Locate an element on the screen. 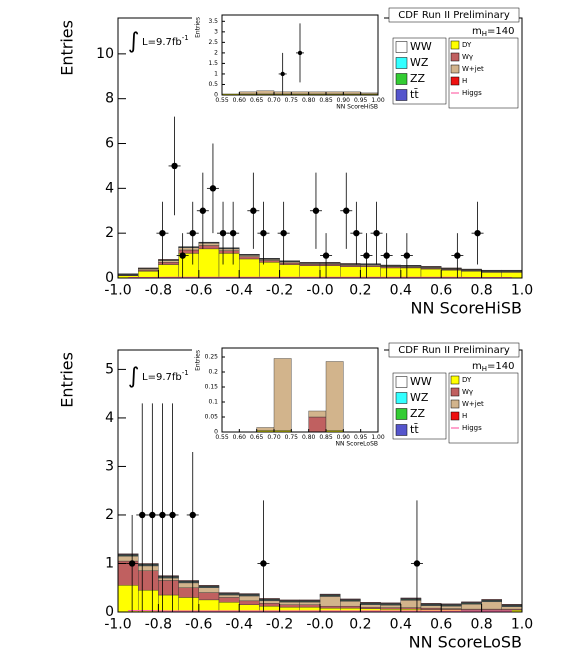 This screenshot has height=671, width=567. x-tick-label: 0.6 is located at coordinates (441, 291).